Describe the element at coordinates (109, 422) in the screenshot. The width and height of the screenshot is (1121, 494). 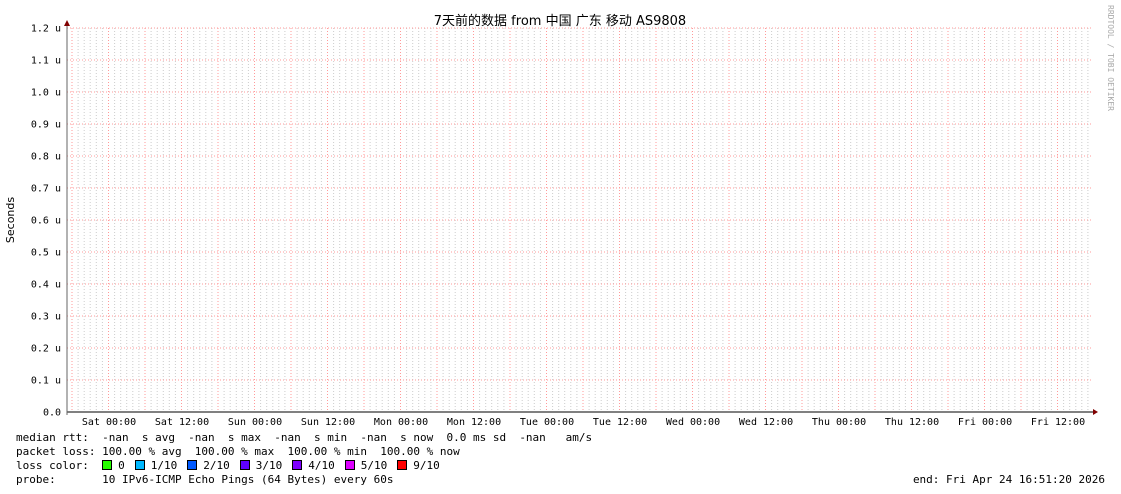
I see `x-tick-label: Sat 00:00` at that location.